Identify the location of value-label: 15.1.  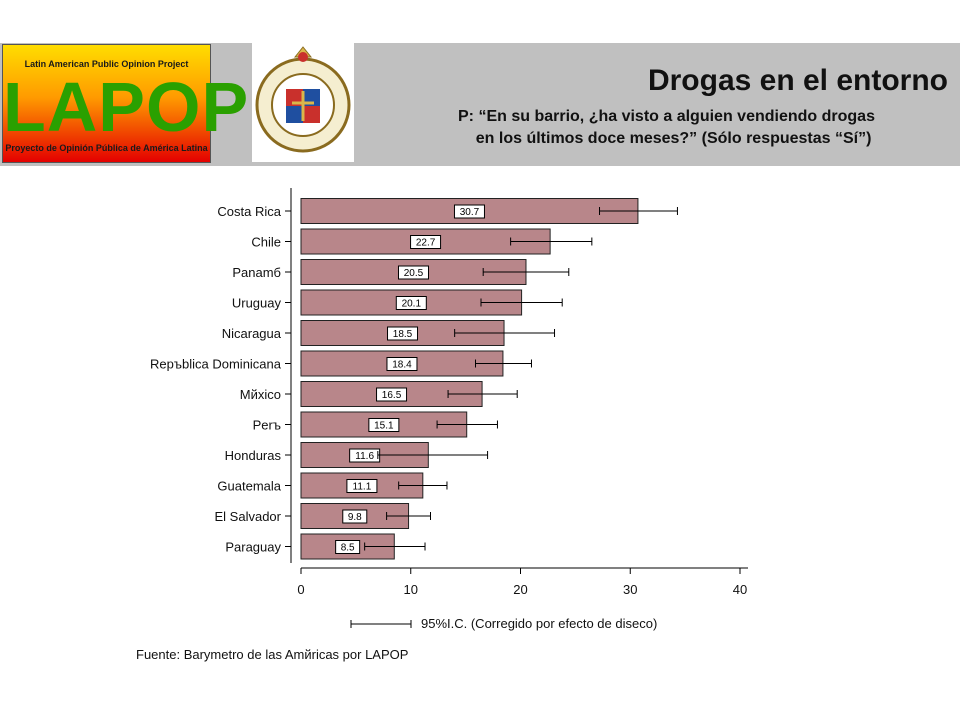
(384, 426).